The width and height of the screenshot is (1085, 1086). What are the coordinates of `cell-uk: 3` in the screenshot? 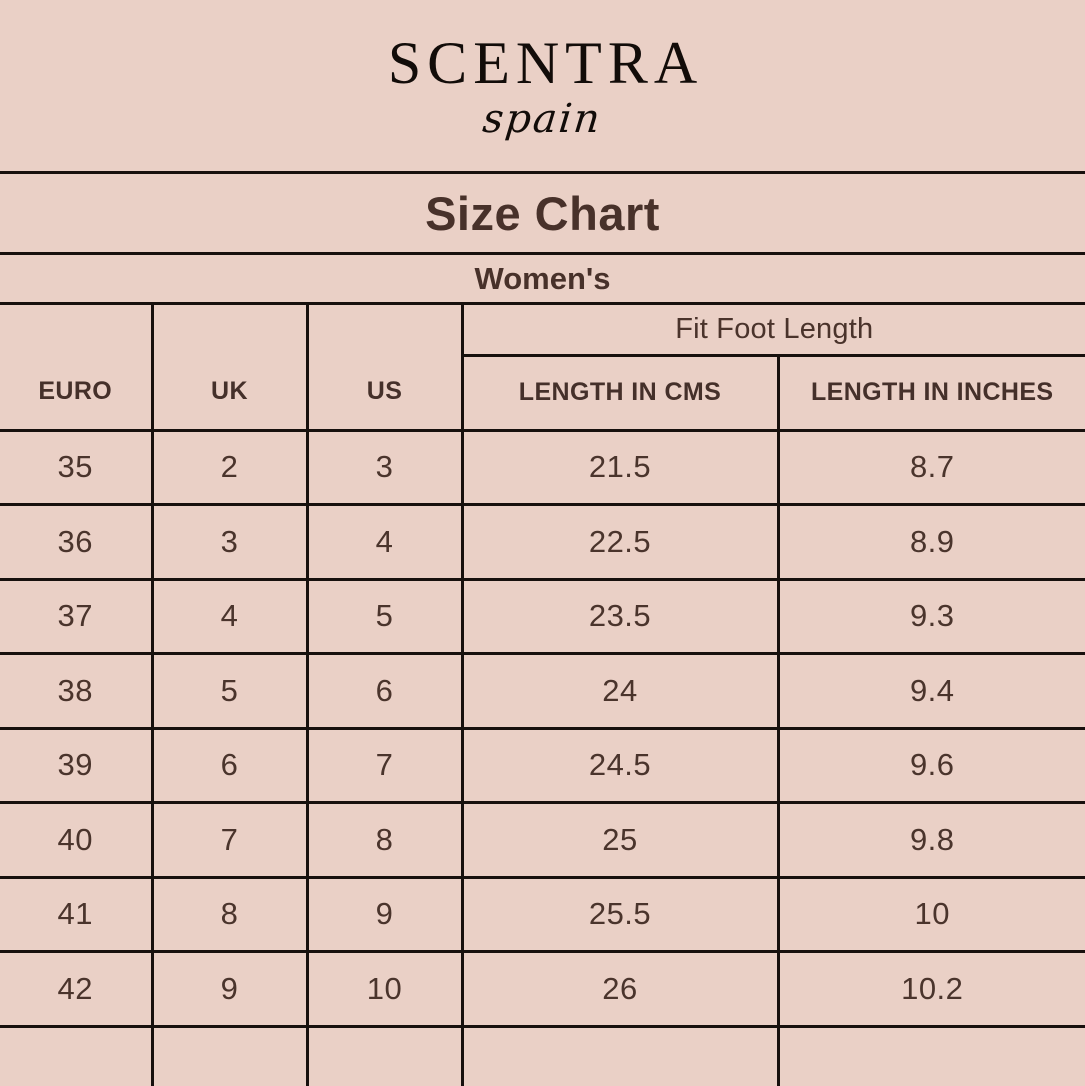 It's located at (230, 542).